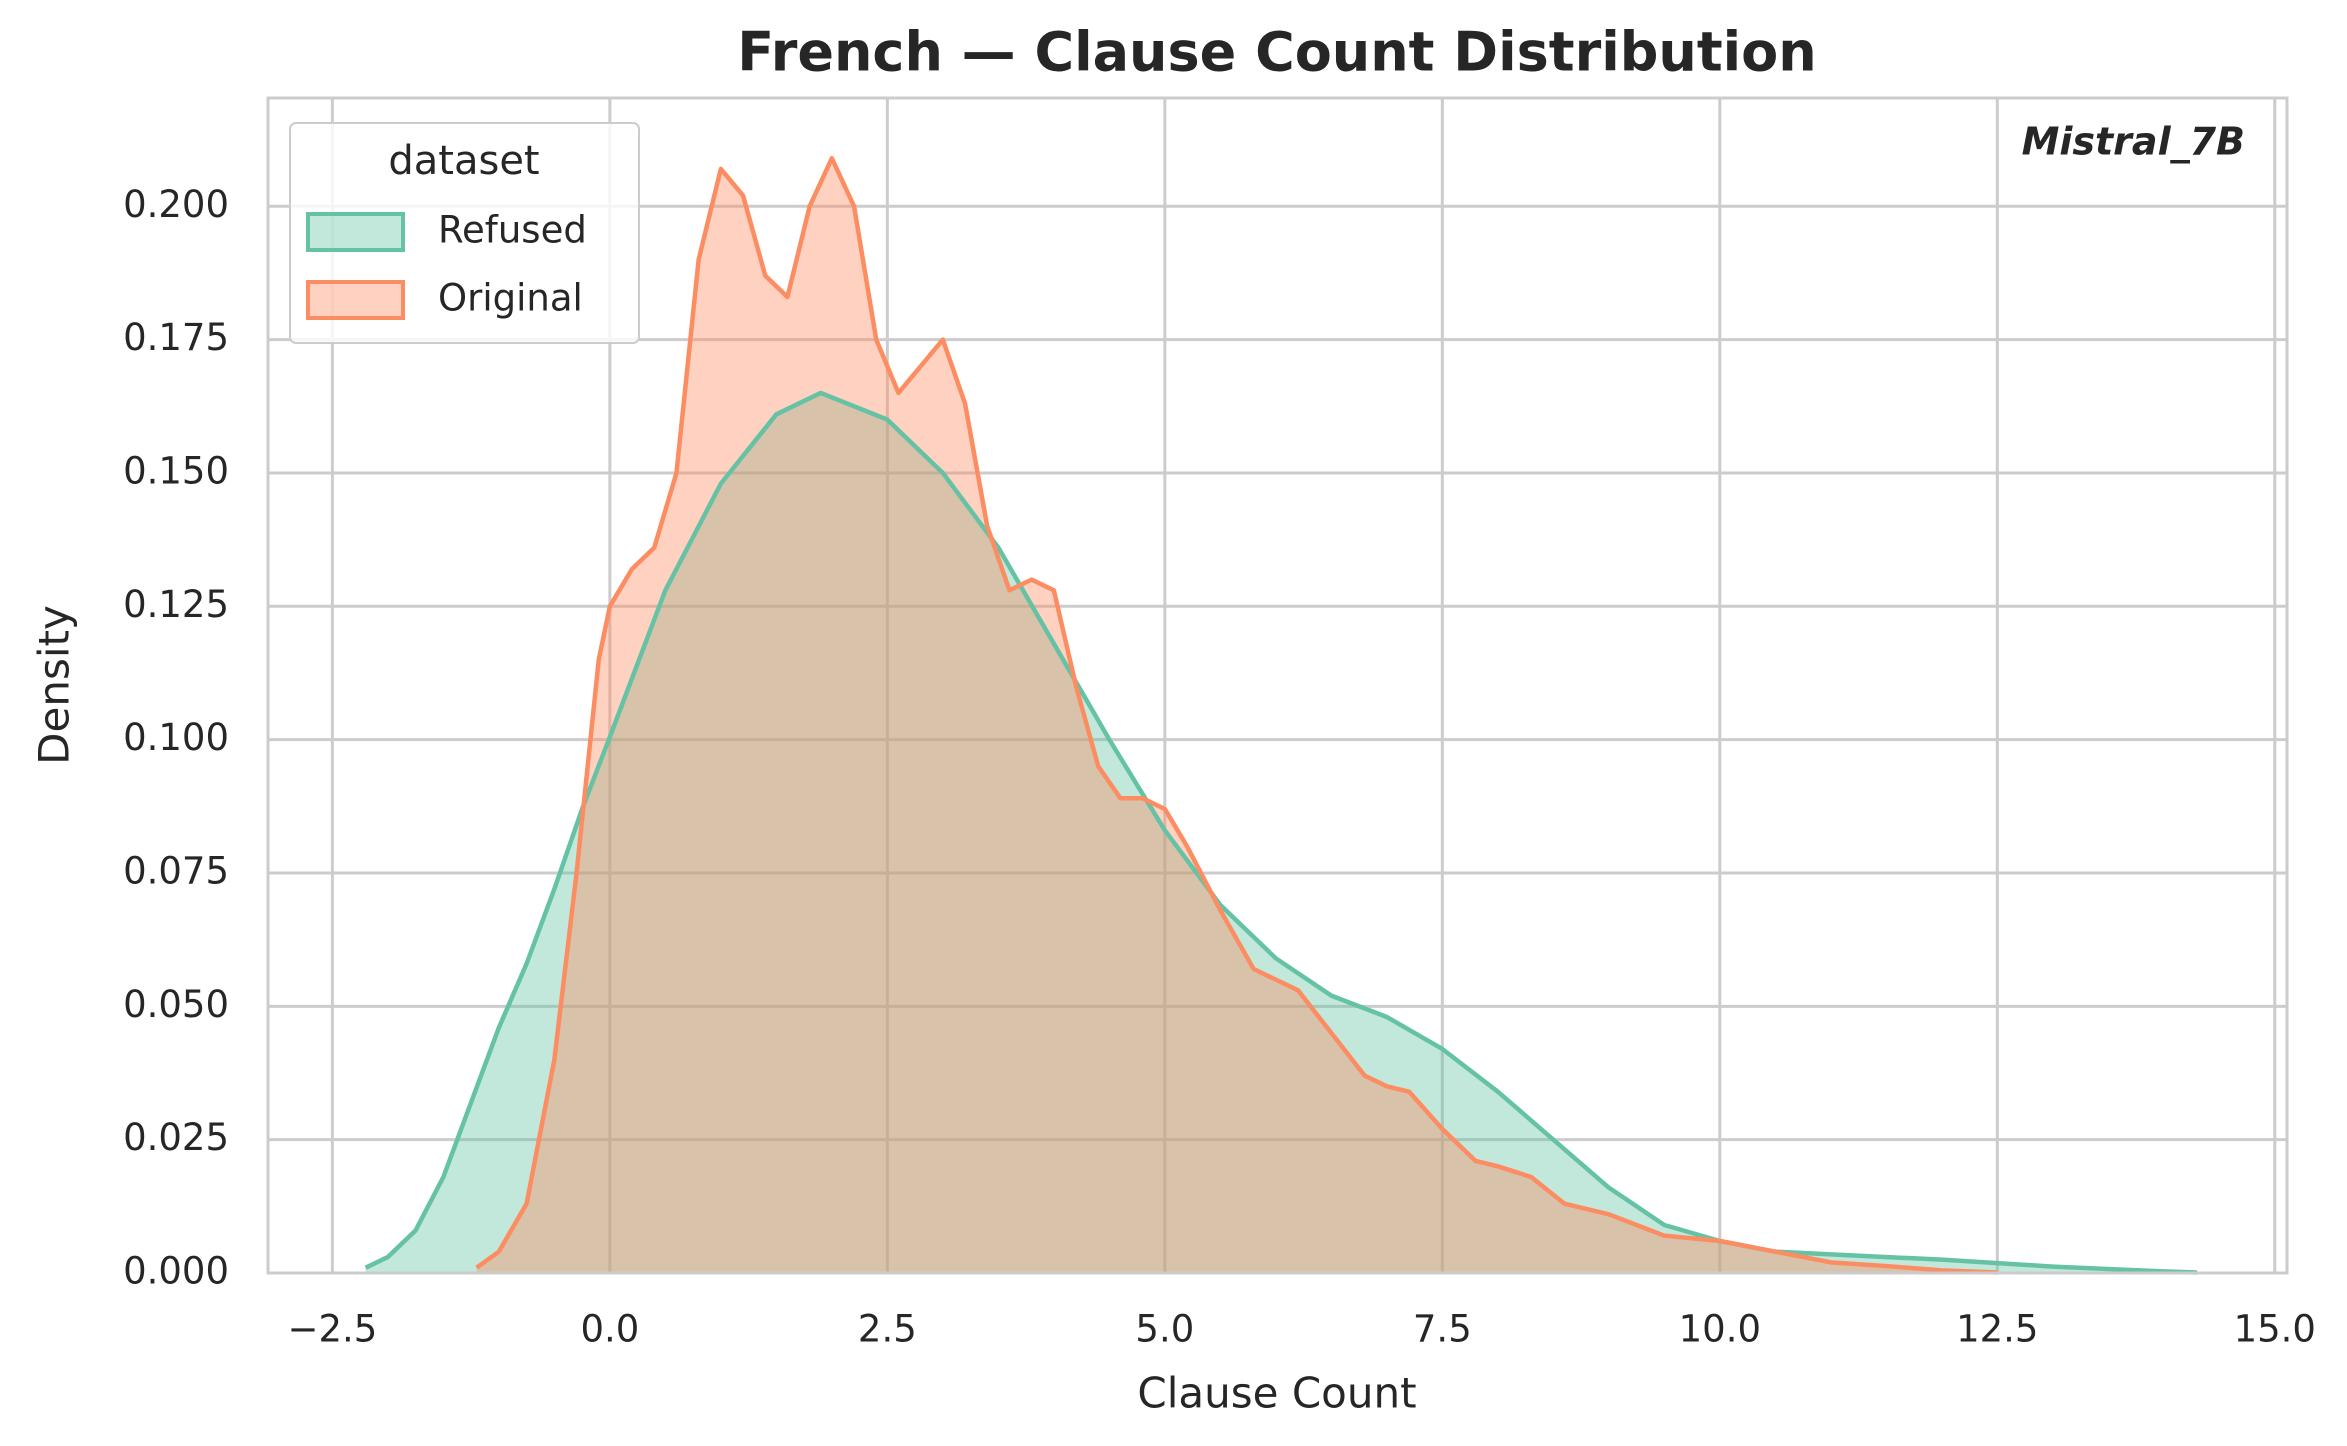  What do you see at coordinates (1720, 1329) in the screenshot?
I see `x-tick-label: 10.0` at bounding box center [1720, 1329].